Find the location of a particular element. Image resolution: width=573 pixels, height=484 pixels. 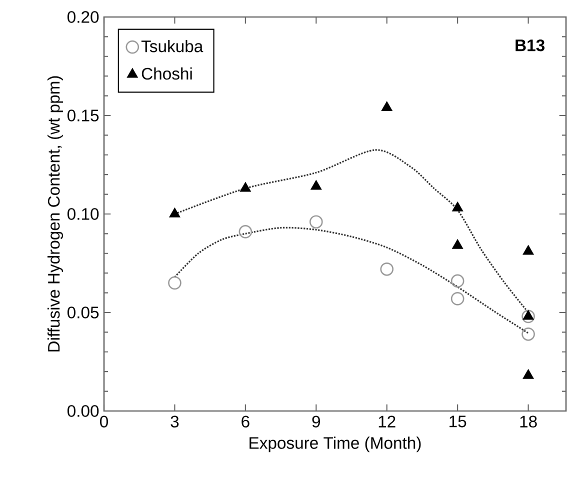

legend-label: Choshi is located at coordinates (167, 73).